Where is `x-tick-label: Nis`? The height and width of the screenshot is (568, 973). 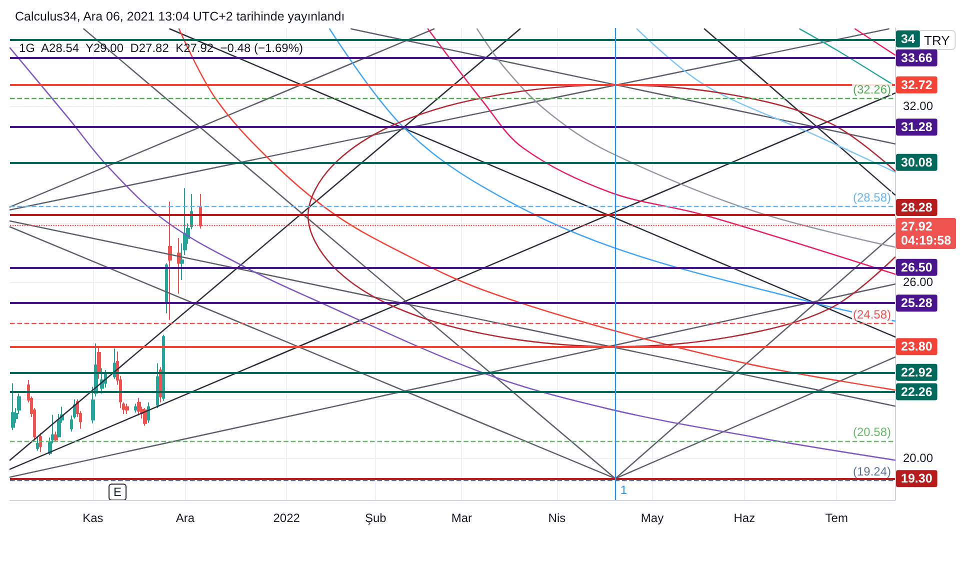
x-tick-label: Nis is located at coordinates (557, 518).